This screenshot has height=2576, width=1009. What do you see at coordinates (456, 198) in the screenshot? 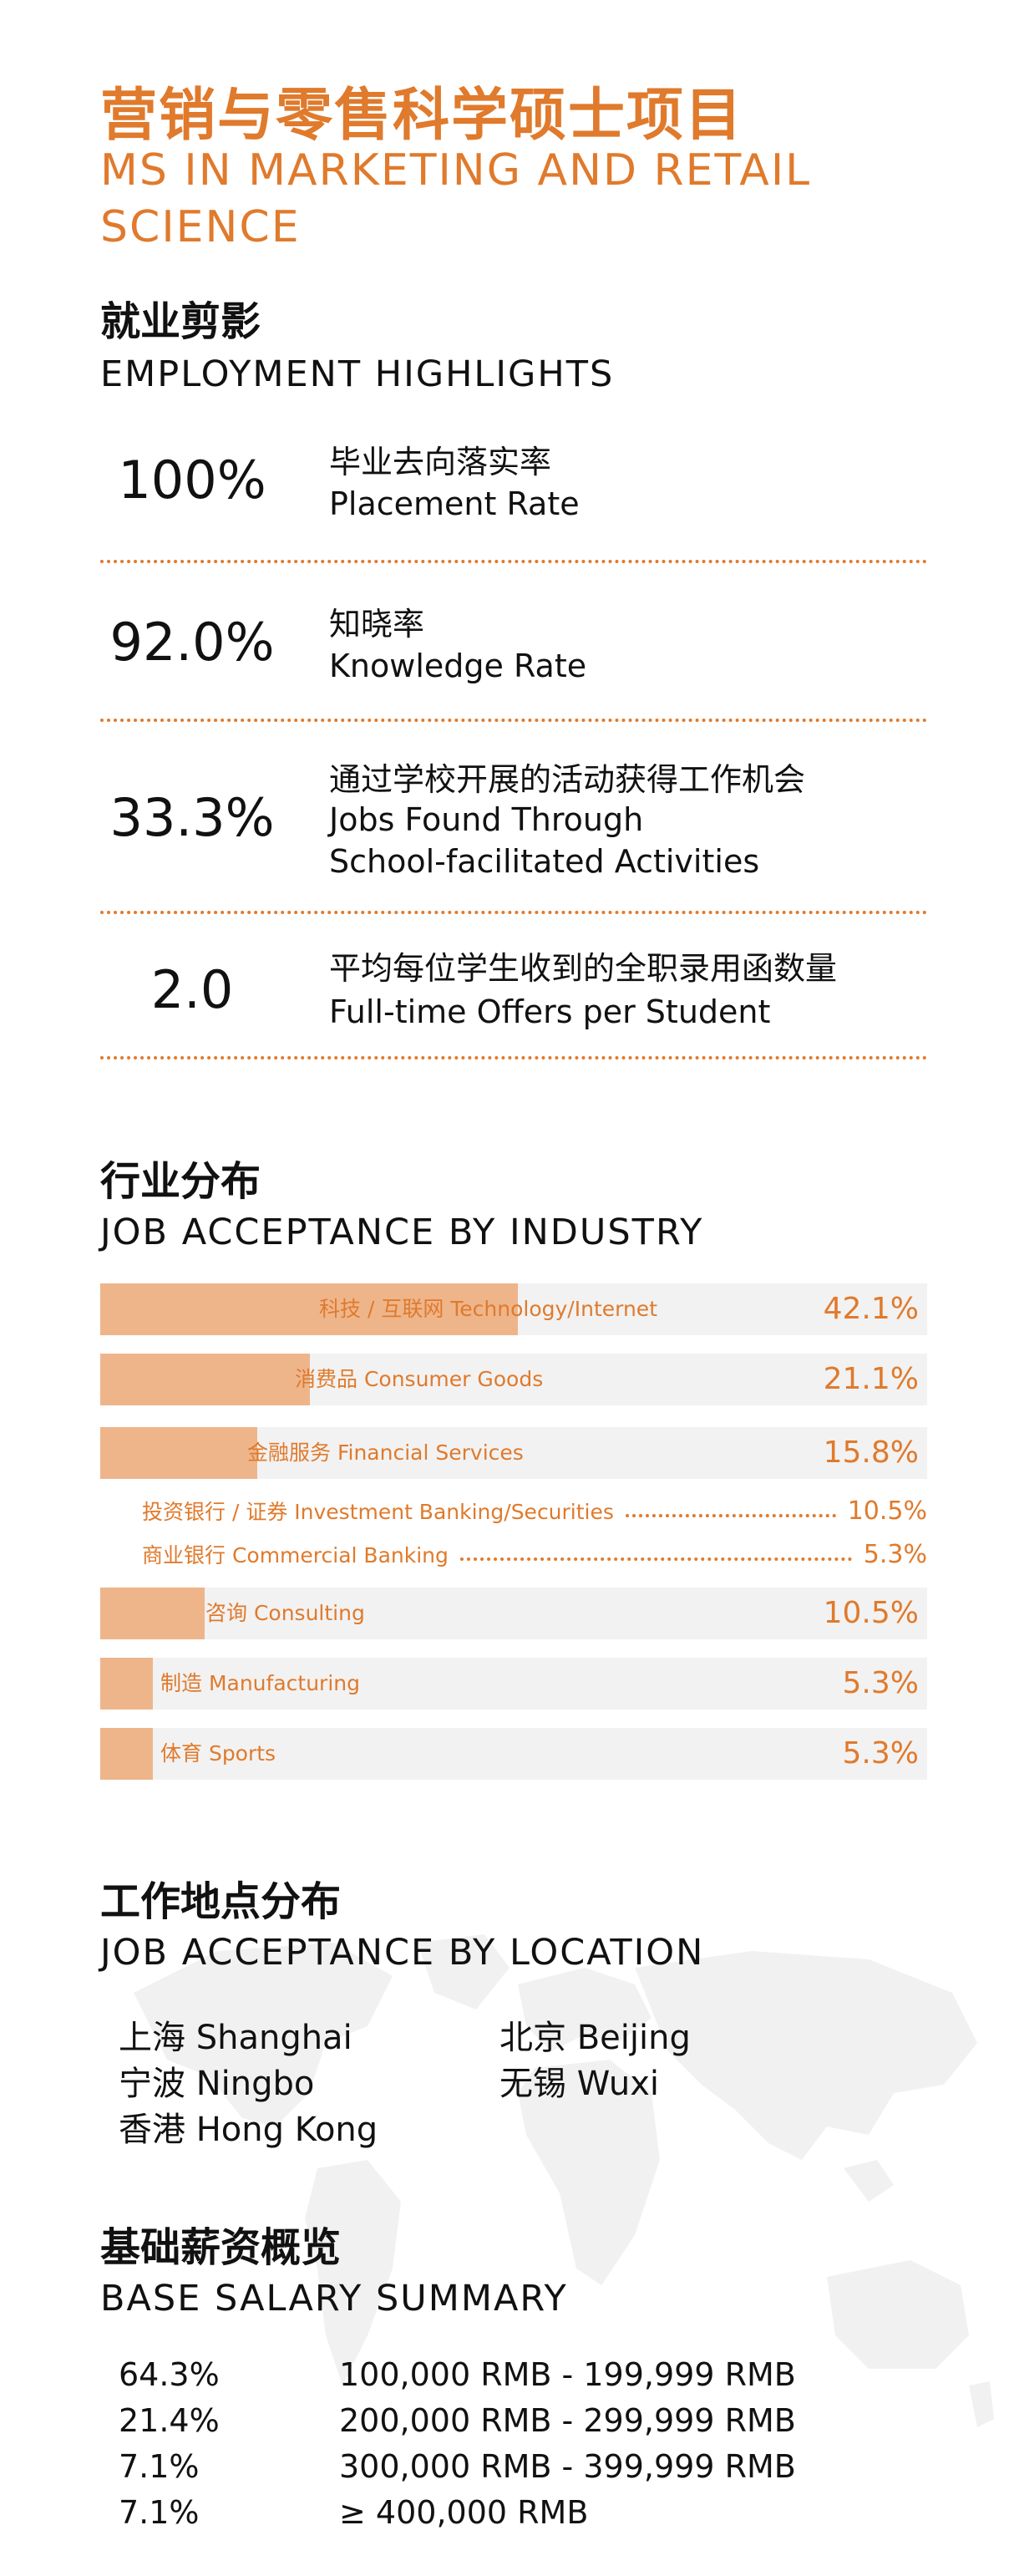
I see `page-title-en: MS IN MARKETING AND RETAIL SCIENCE` at bounding box center [456, 198].